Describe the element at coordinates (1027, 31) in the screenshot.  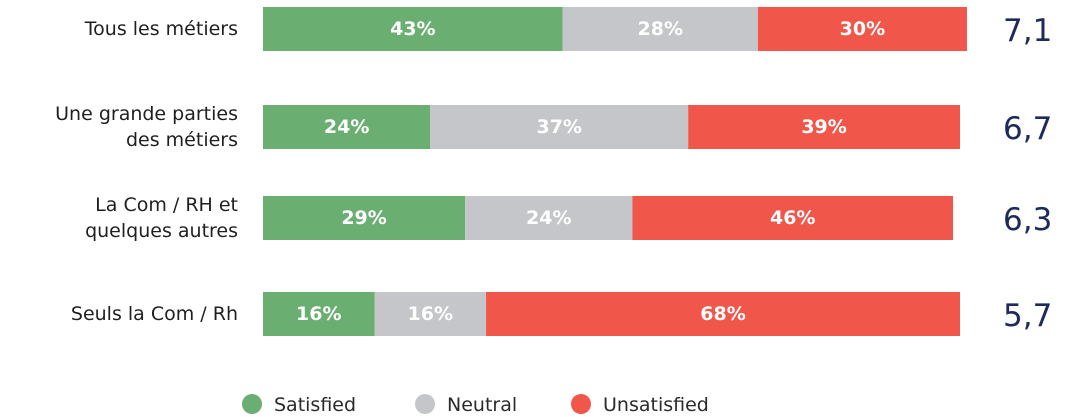
I see `score: 7,1` at that location.